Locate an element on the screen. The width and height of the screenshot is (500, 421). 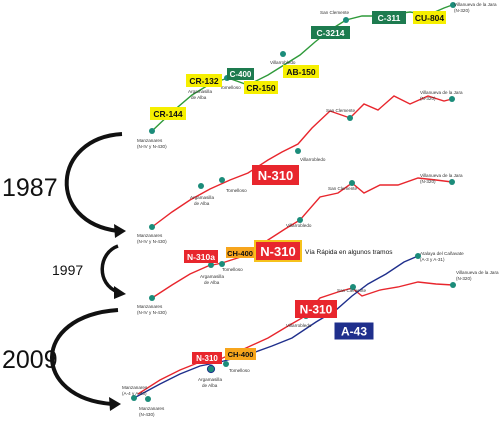
svg-text: C-3214 is located at coordinates (331, 33).